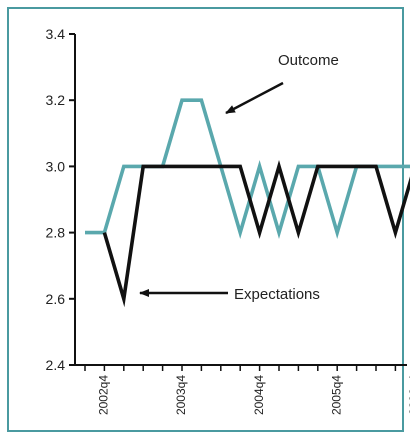 The height and width of the screenshot is (436, 410). Describe the element at coordinates (56, 100) in the screenshot. I see `y-tick-label: 3.2` at that location.